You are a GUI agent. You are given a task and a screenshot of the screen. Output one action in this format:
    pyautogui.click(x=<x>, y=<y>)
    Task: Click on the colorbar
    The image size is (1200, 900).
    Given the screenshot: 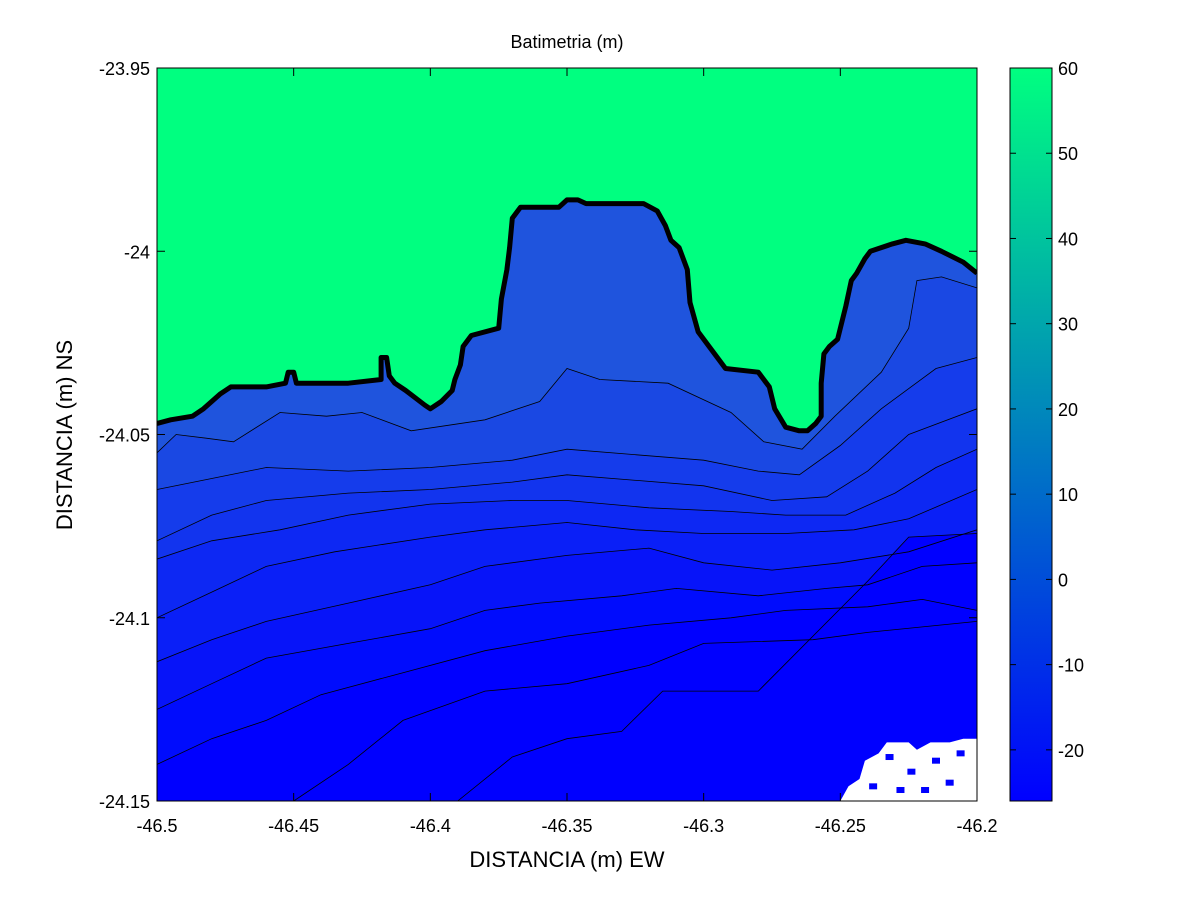 What is the action you would take?
    pyautogui.click(x=1031, y=434)
    